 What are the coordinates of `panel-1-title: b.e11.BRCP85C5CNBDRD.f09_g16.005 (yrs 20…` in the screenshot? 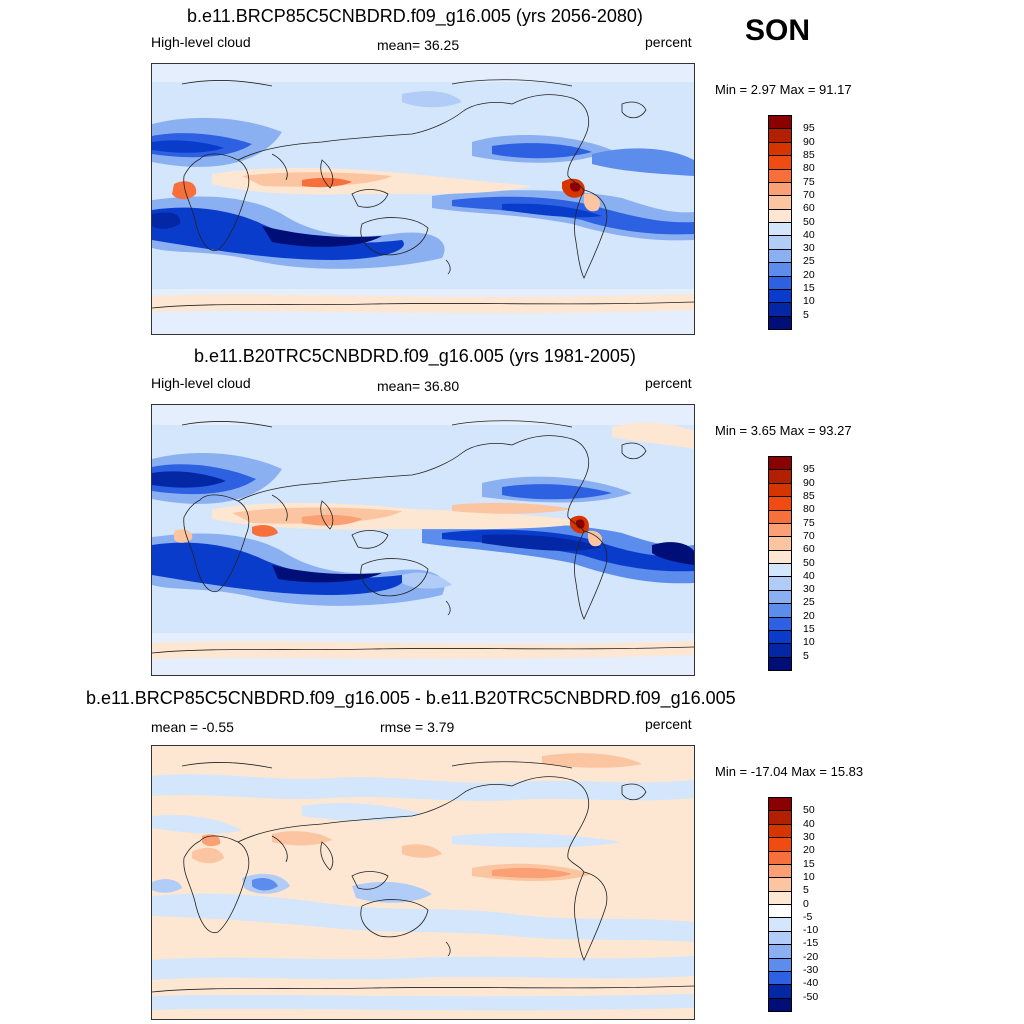 It's located at (415, 16).